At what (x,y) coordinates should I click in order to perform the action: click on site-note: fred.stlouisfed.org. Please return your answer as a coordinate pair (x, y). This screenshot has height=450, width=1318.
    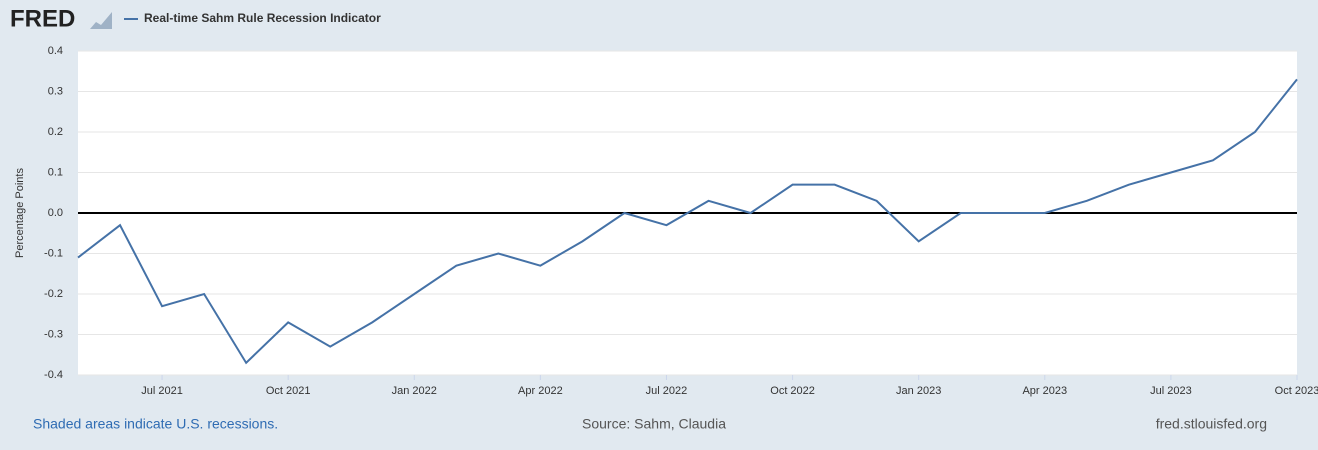
    Looking at the image, I should click on (1211, 424).